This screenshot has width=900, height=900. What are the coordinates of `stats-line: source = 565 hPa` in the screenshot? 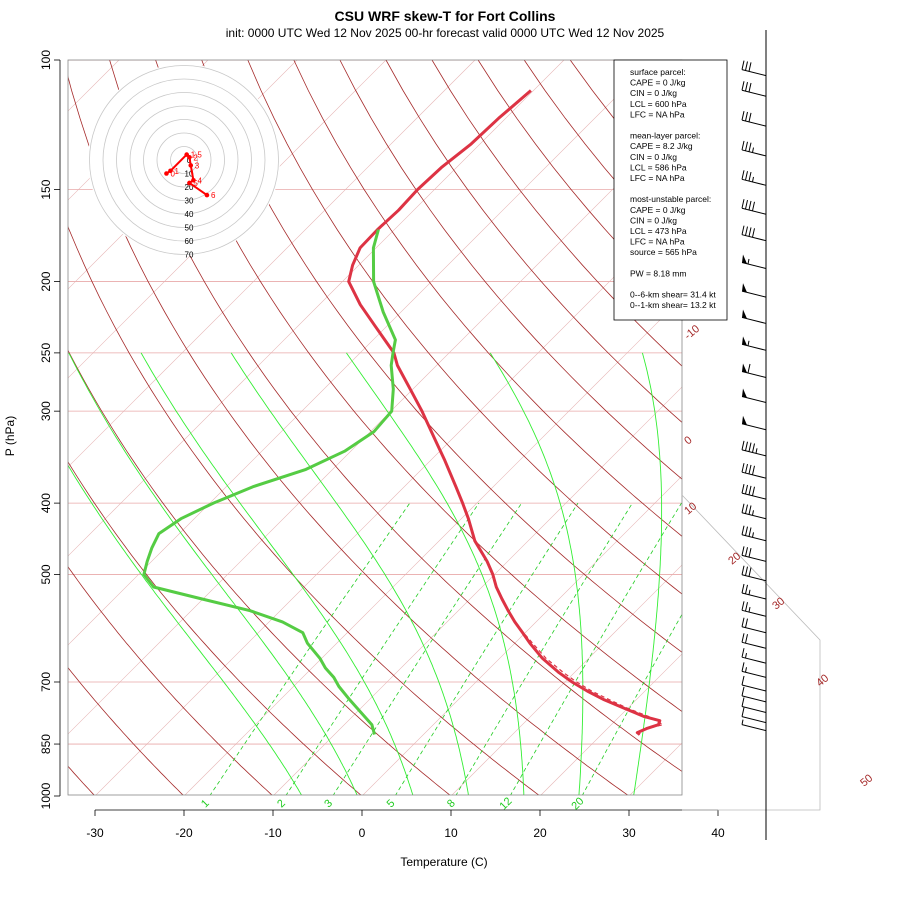 It's located at (663, 252).